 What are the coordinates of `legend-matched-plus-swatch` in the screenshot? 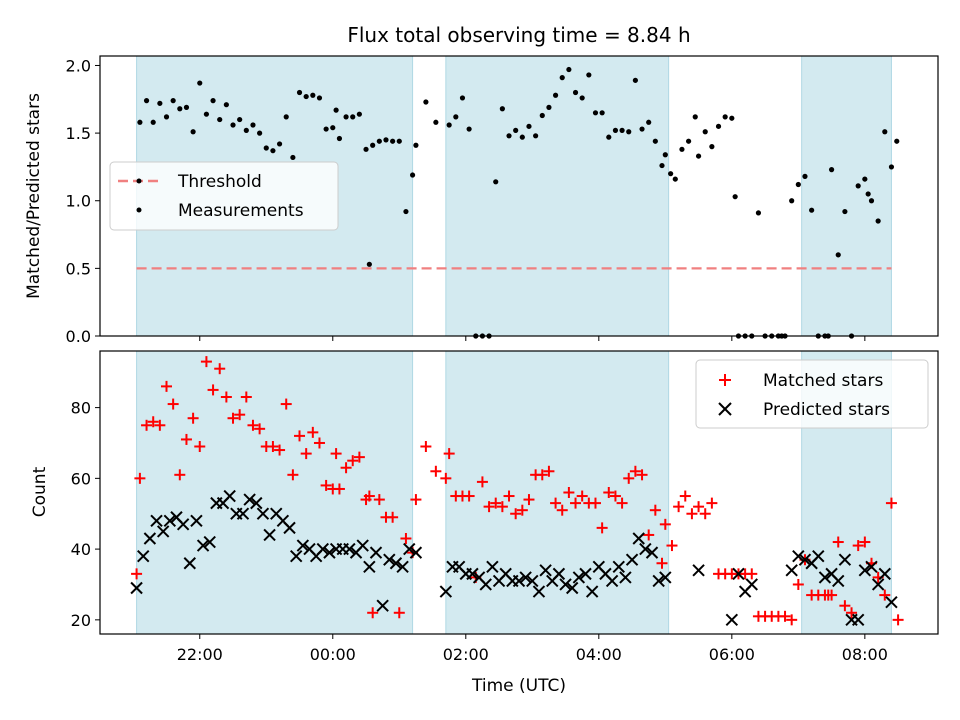 It's located at (725, 380).